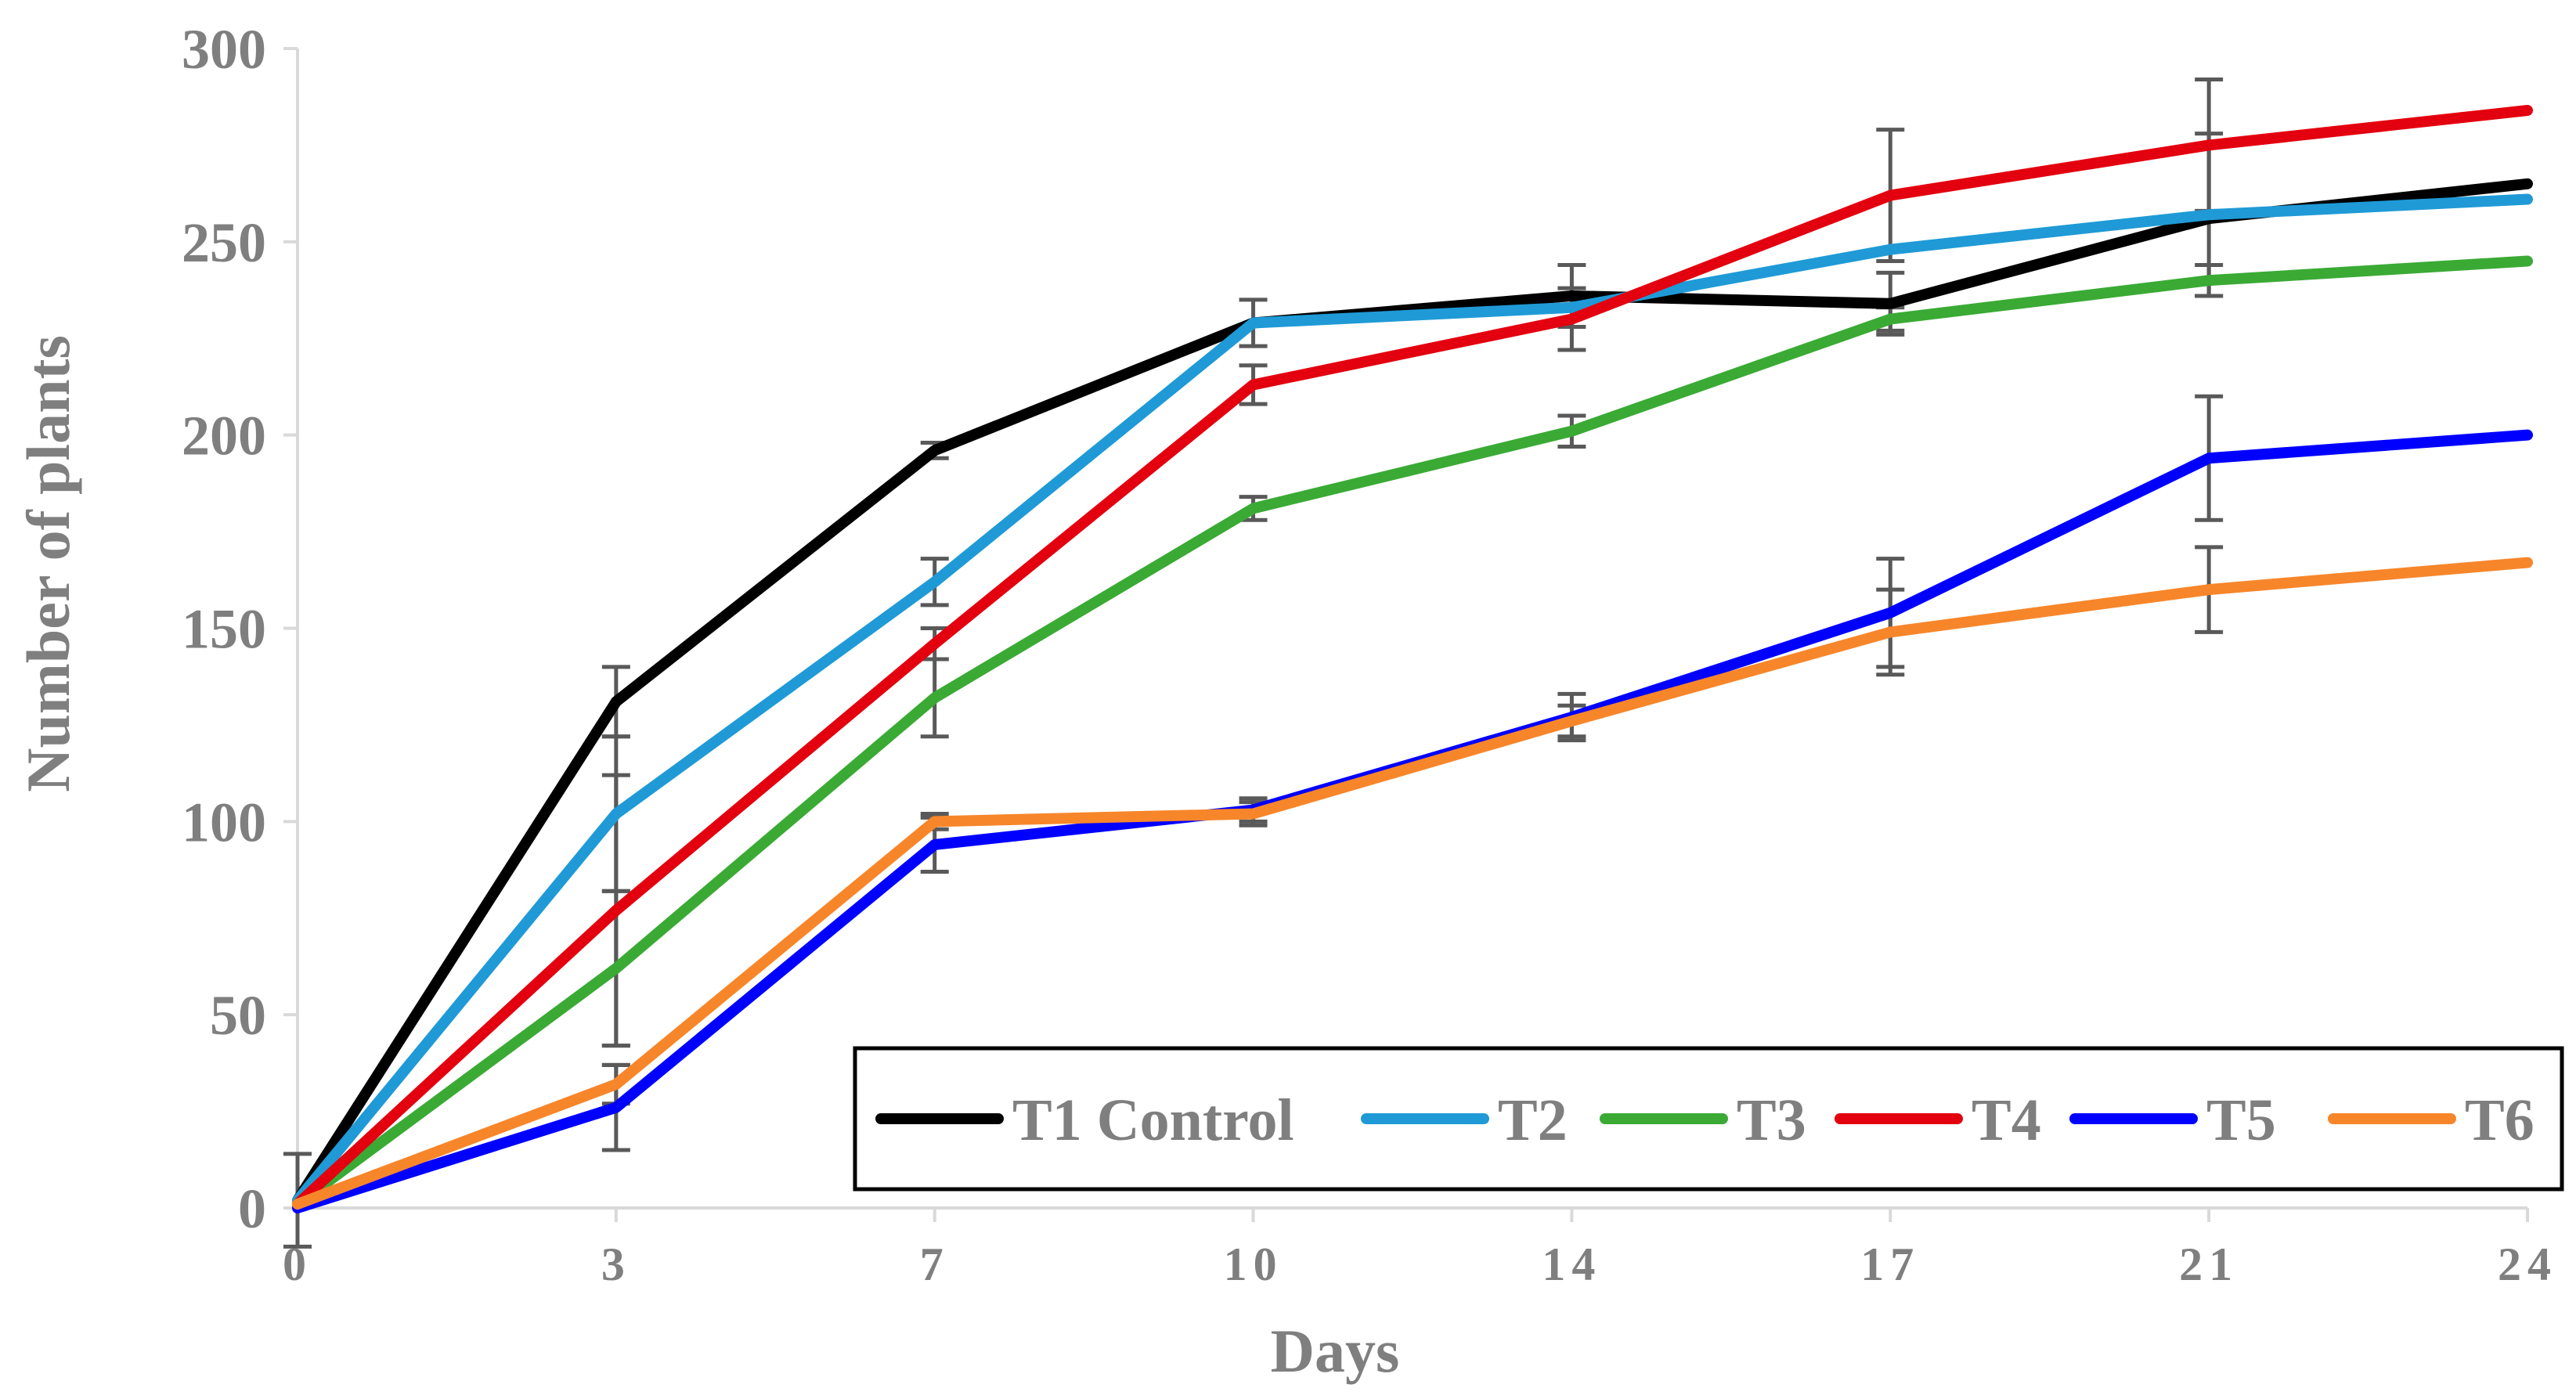 This screenshot has width=2576, height=1399. Describe the element at coordinates (1335, 1351) in the screenshot. I see `x-axis-title: Days` at that location.